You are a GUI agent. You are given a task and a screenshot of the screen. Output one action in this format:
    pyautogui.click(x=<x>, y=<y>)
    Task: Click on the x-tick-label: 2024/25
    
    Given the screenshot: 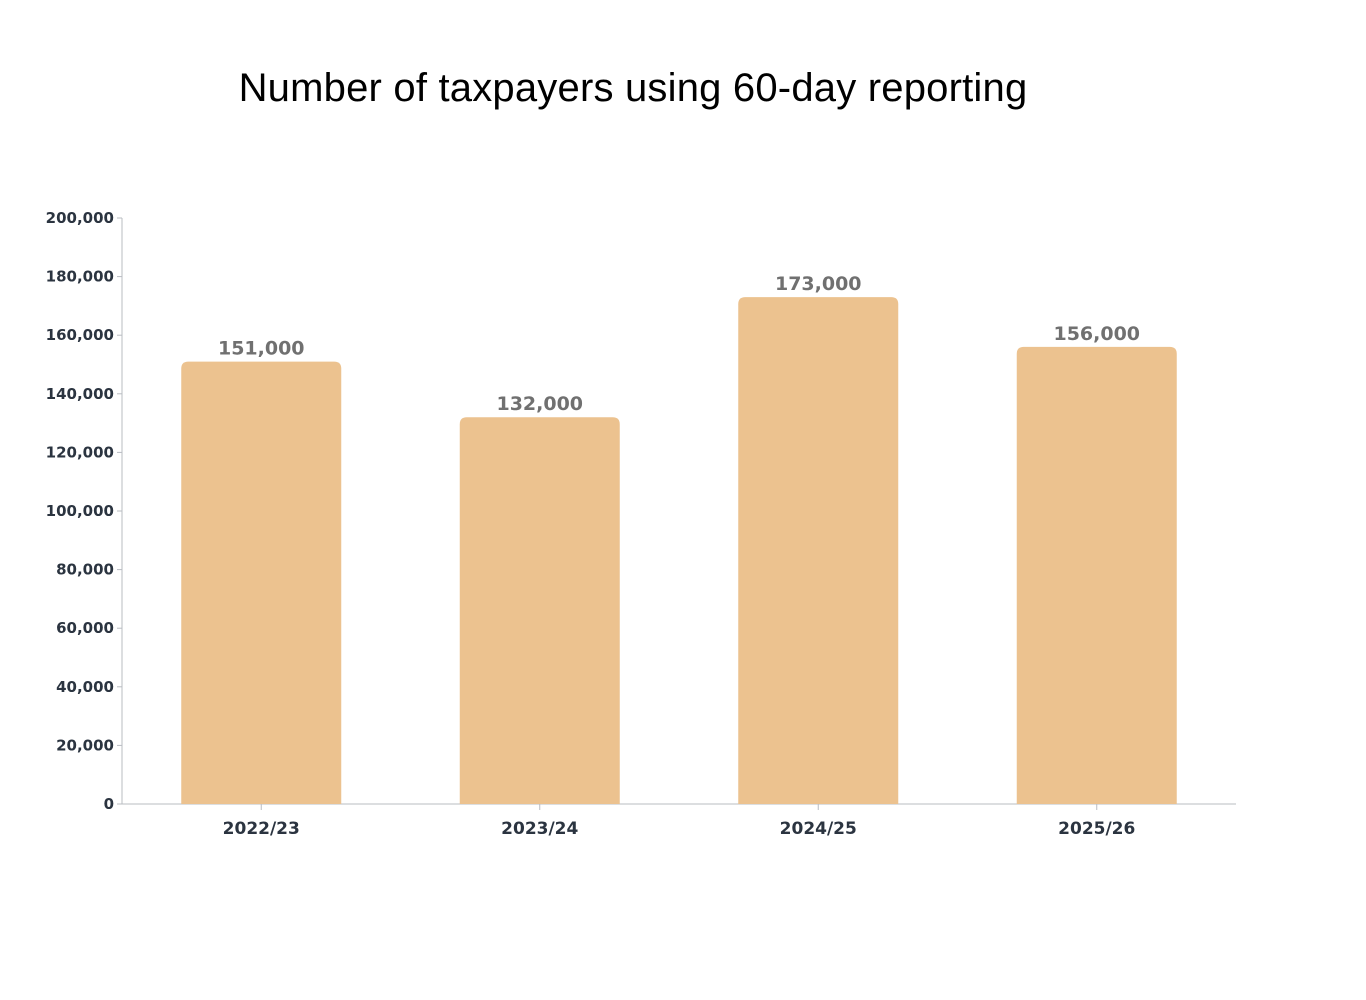 What is the action you would take?
    pyautogui.click(x=818, y=829)
    